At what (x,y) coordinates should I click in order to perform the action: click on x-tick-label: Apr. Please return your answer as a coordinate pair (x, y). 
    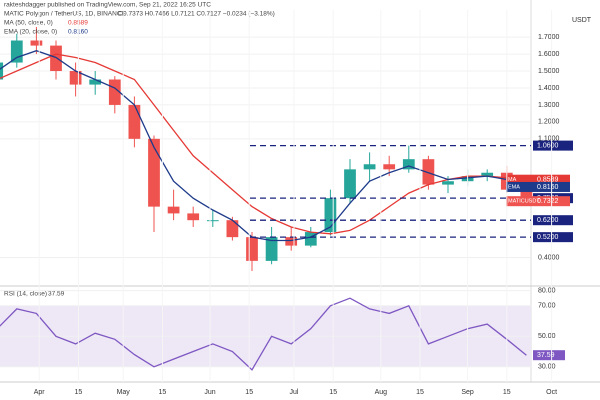
    Looking at the image, I should click on (40, 392).